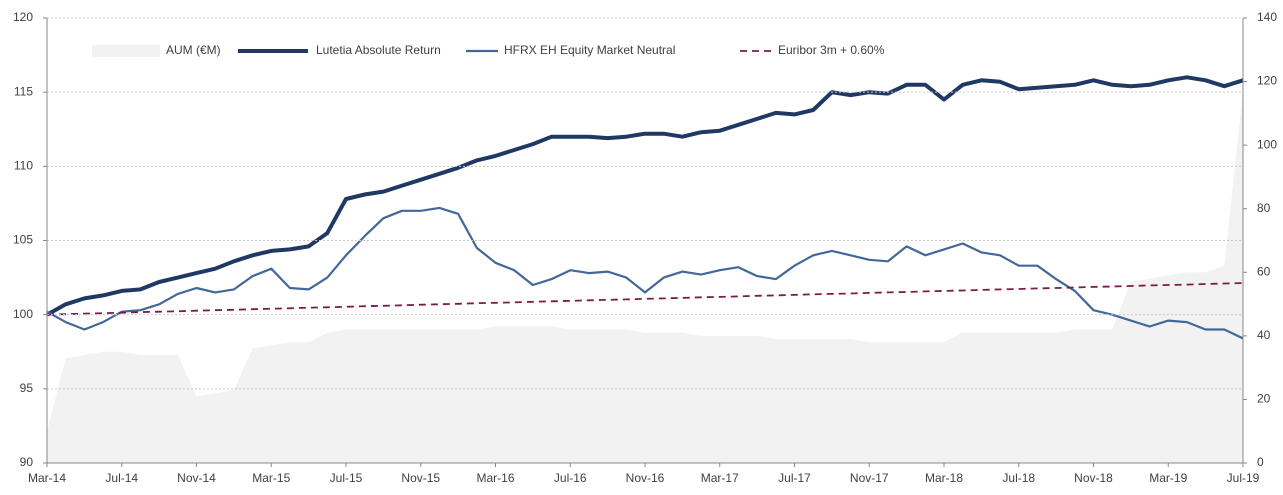  Describe the element at coordinates (1267, 17) in the screenshot. I see `y2-tick-label: 140` at that location.